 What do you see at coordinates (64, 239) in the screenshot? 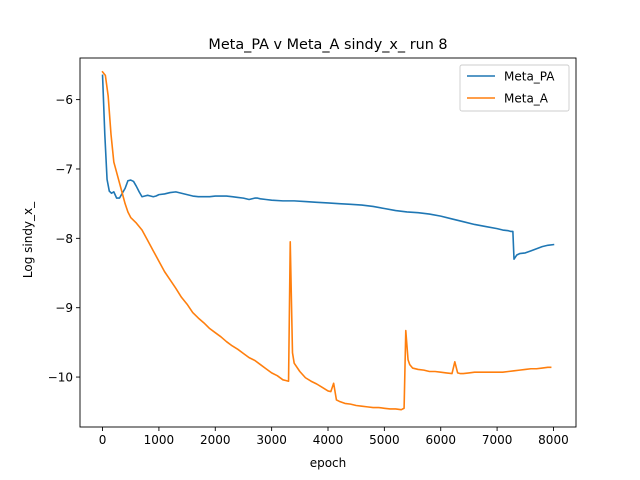
I see `y-tick-label: −8` at bounding box center [64, 239].